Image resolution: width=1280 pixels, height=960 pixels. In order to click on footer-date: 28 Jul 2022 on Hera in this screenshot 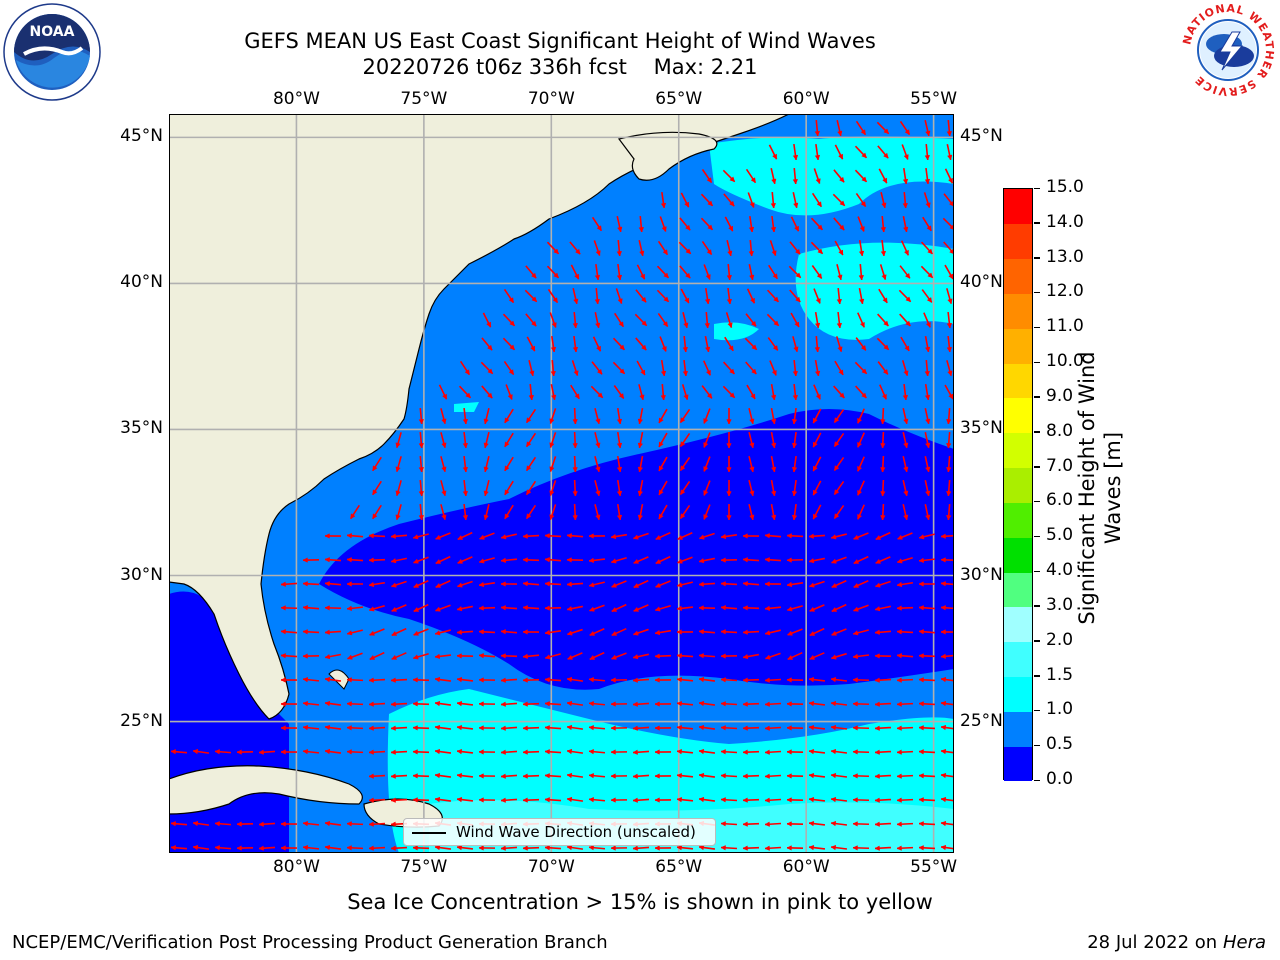, I will do `click(1176, 942)`.